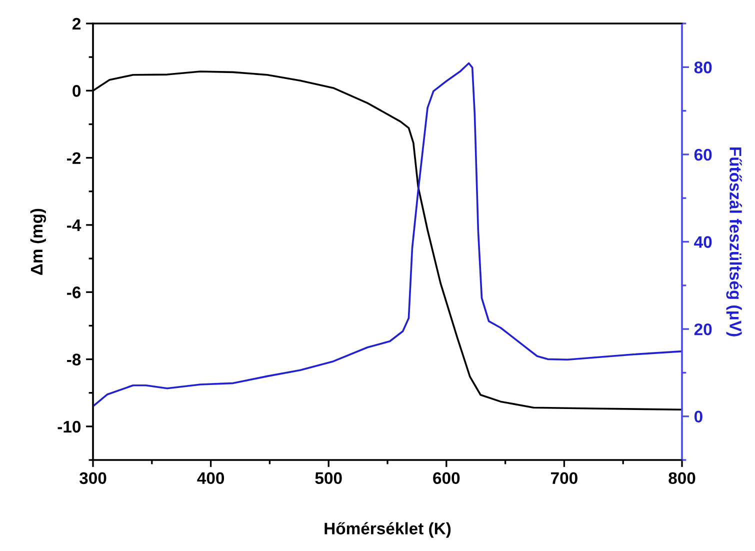  I want to click on y2-tick-label: 0, so click(698, 416).